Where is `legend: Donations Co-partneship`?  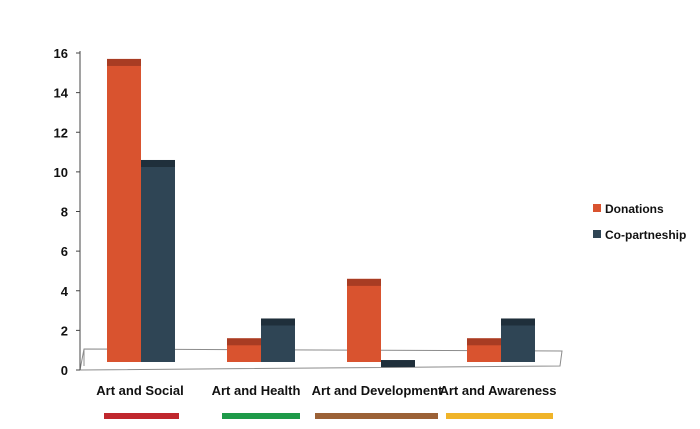
legend: Donations Co-partneship is located at coordinates (639, 222).